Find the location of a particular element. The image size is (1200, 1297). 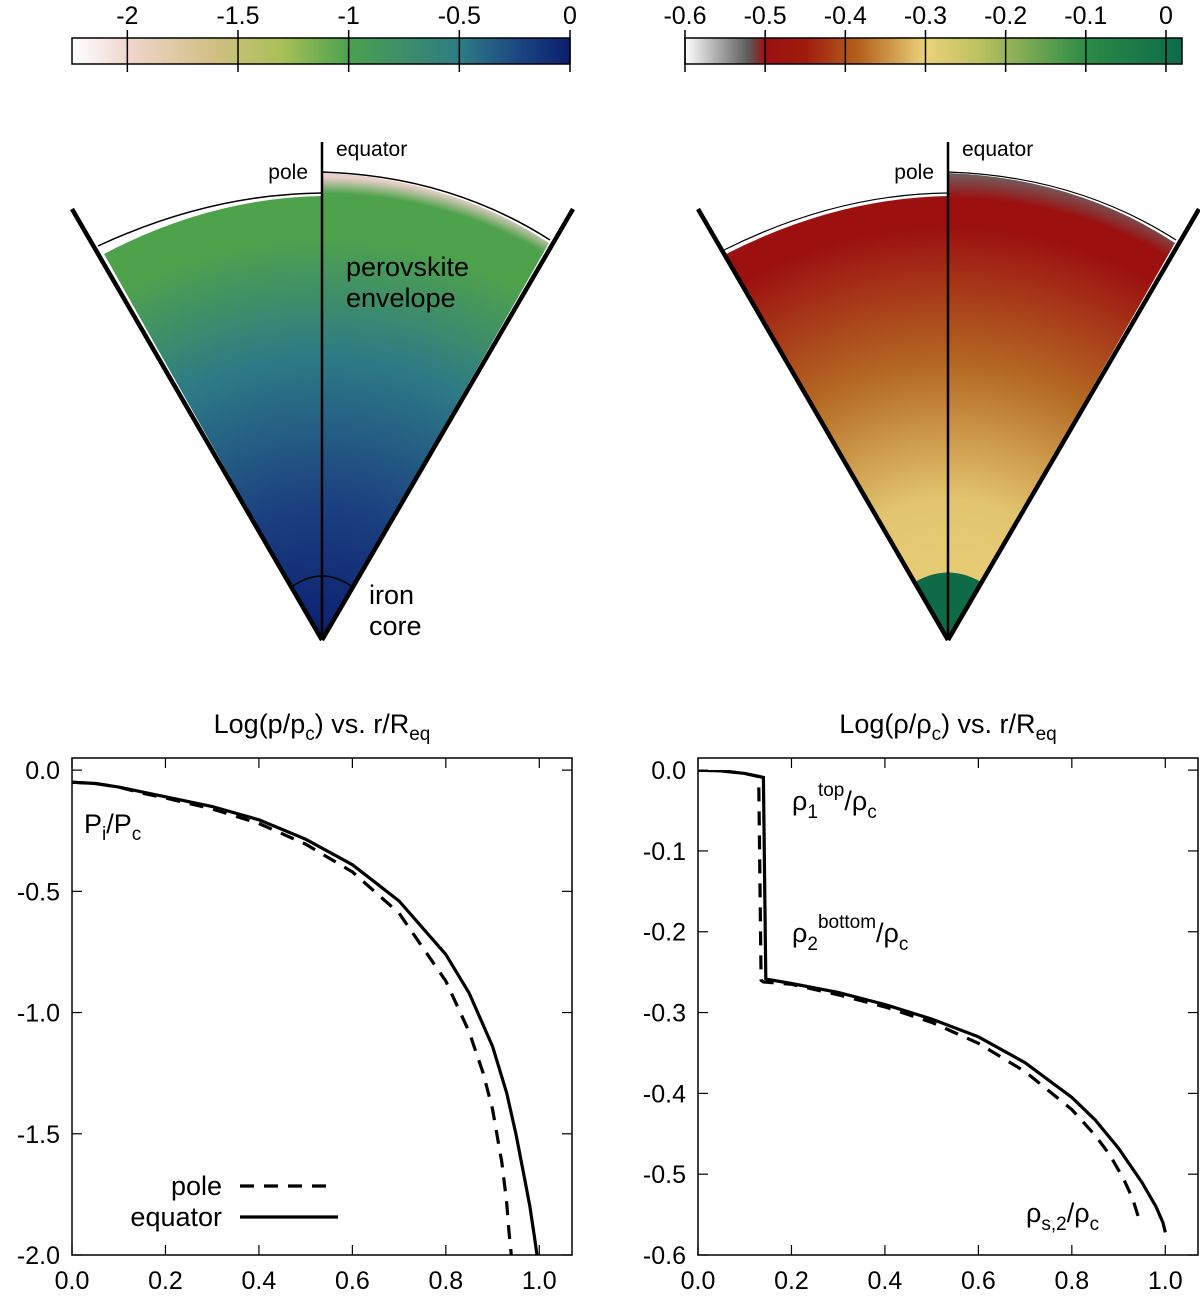

y-tick-label: -1.0 is located at coordinates (38, 1014).